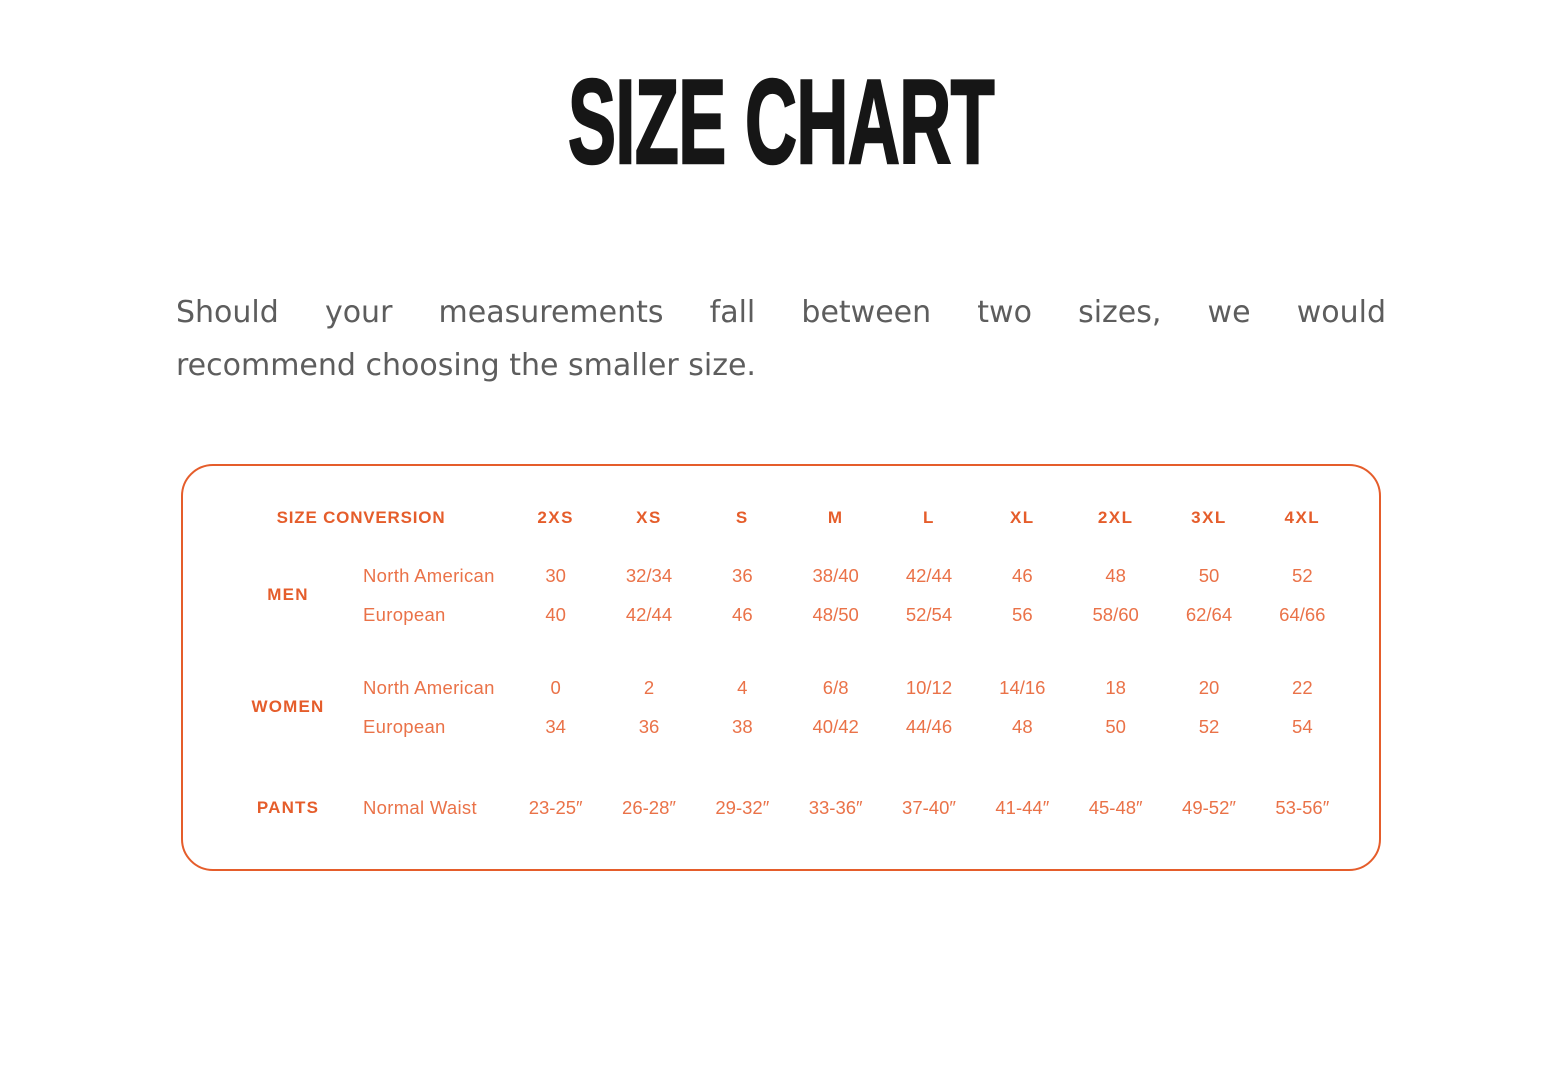 This screenshot has width=1562, height=1088. Describe the element at coordinates (835, 726) in the screenshot. I see `size-value: 40/42` at that location.